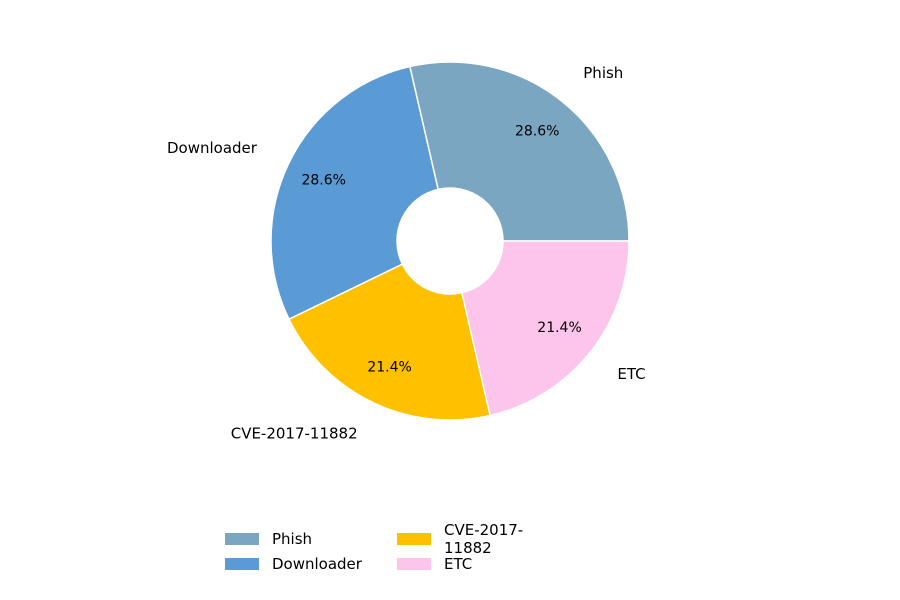 This screenshot has height=600, width=900. I want to click on legend-item: Downloader, so click(311, 563).